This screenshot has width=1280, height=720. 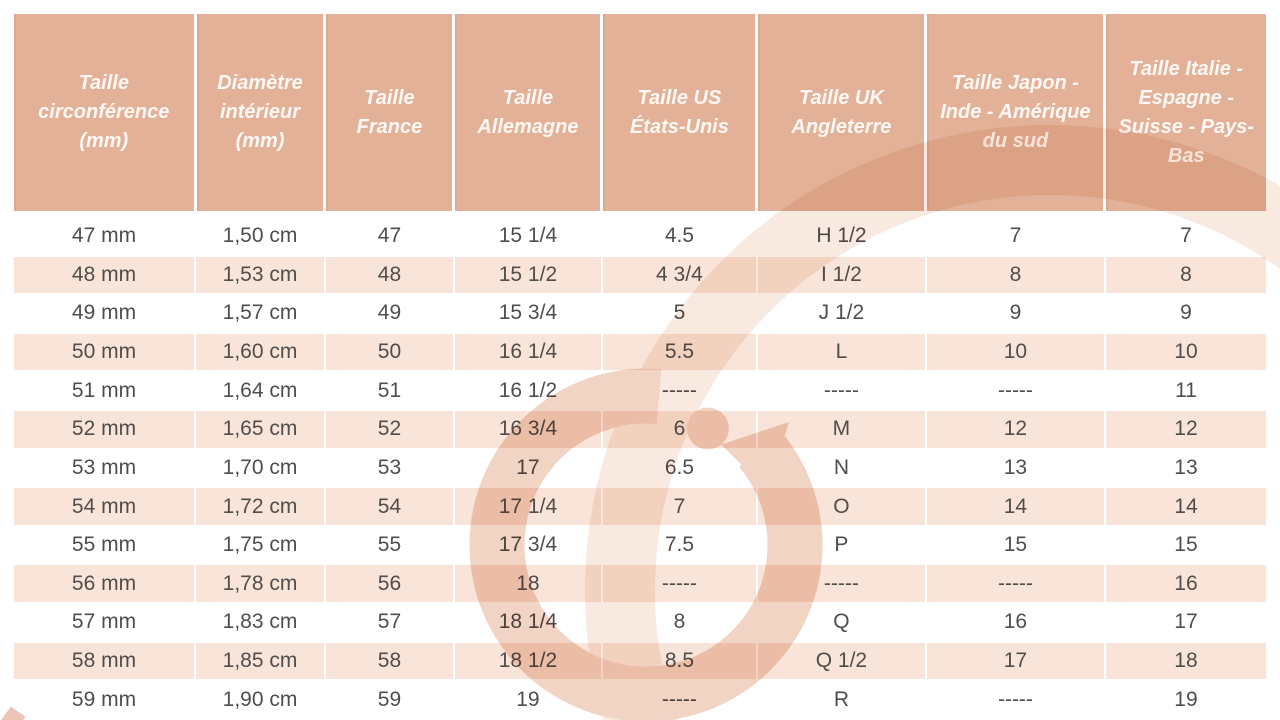 I want to click on table-cell: 12, so click(x=1015, y=430).